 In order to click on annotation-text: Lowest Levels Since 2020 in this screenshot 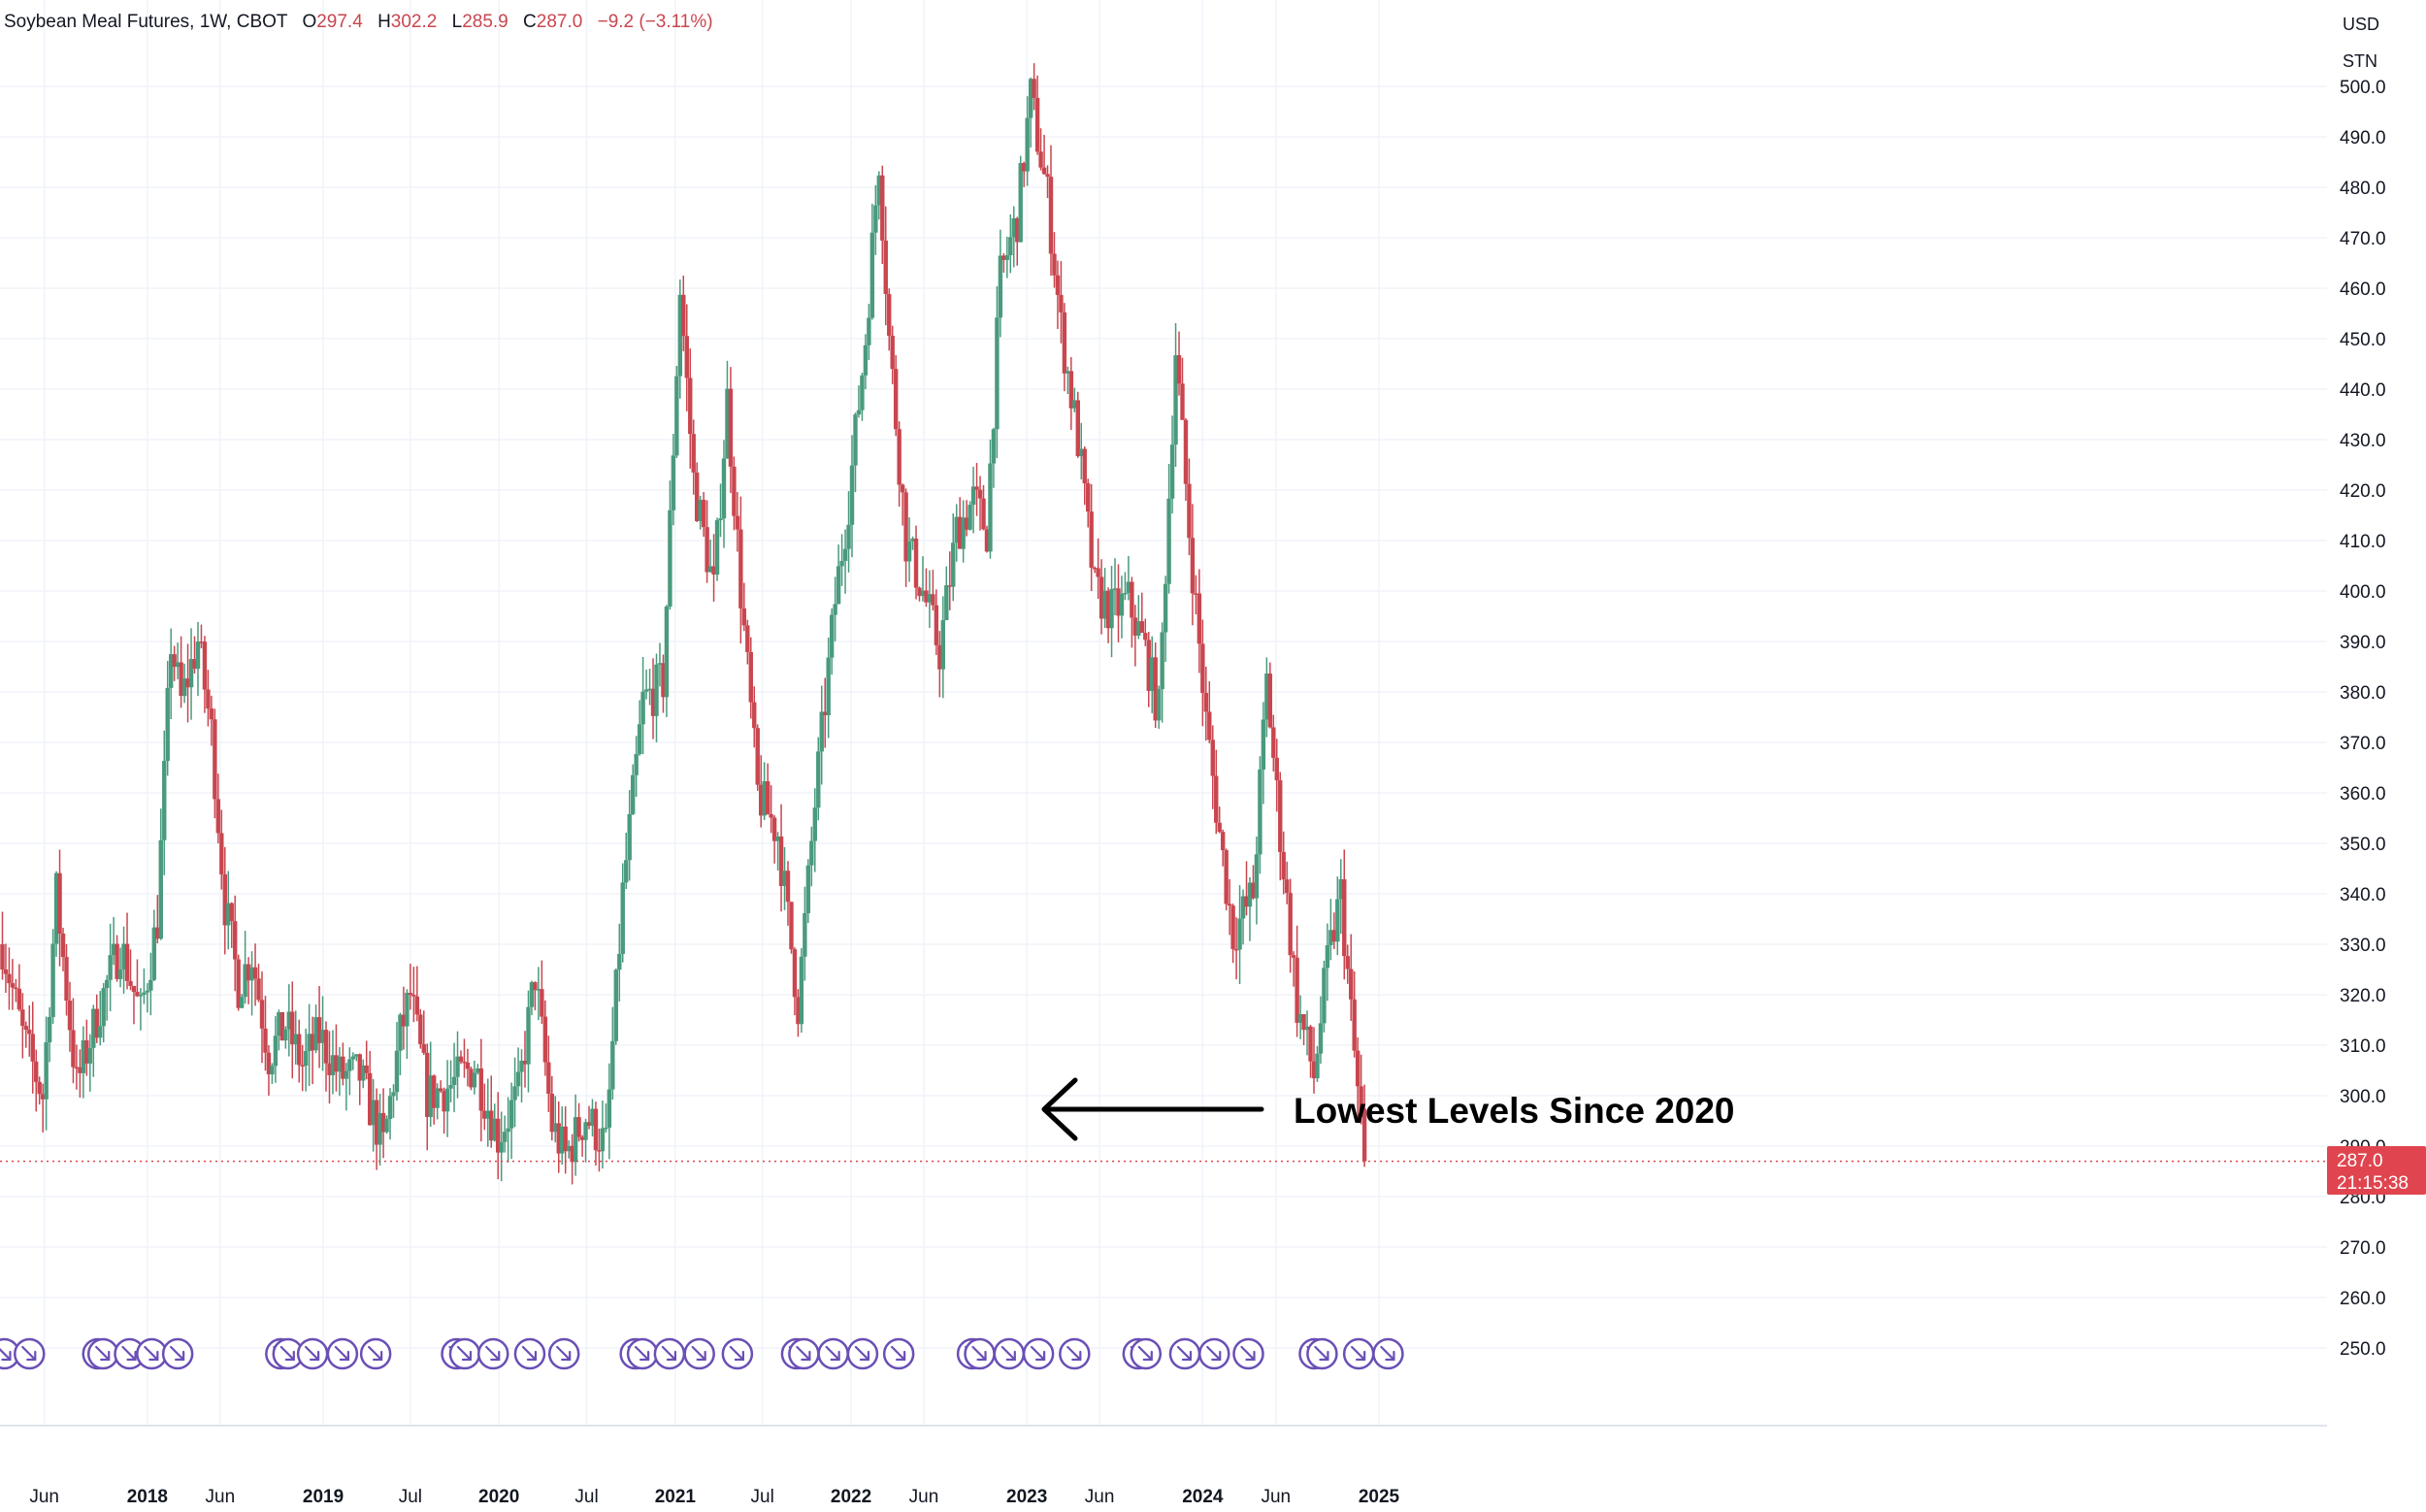, I will do `click(1514, 1111)`.